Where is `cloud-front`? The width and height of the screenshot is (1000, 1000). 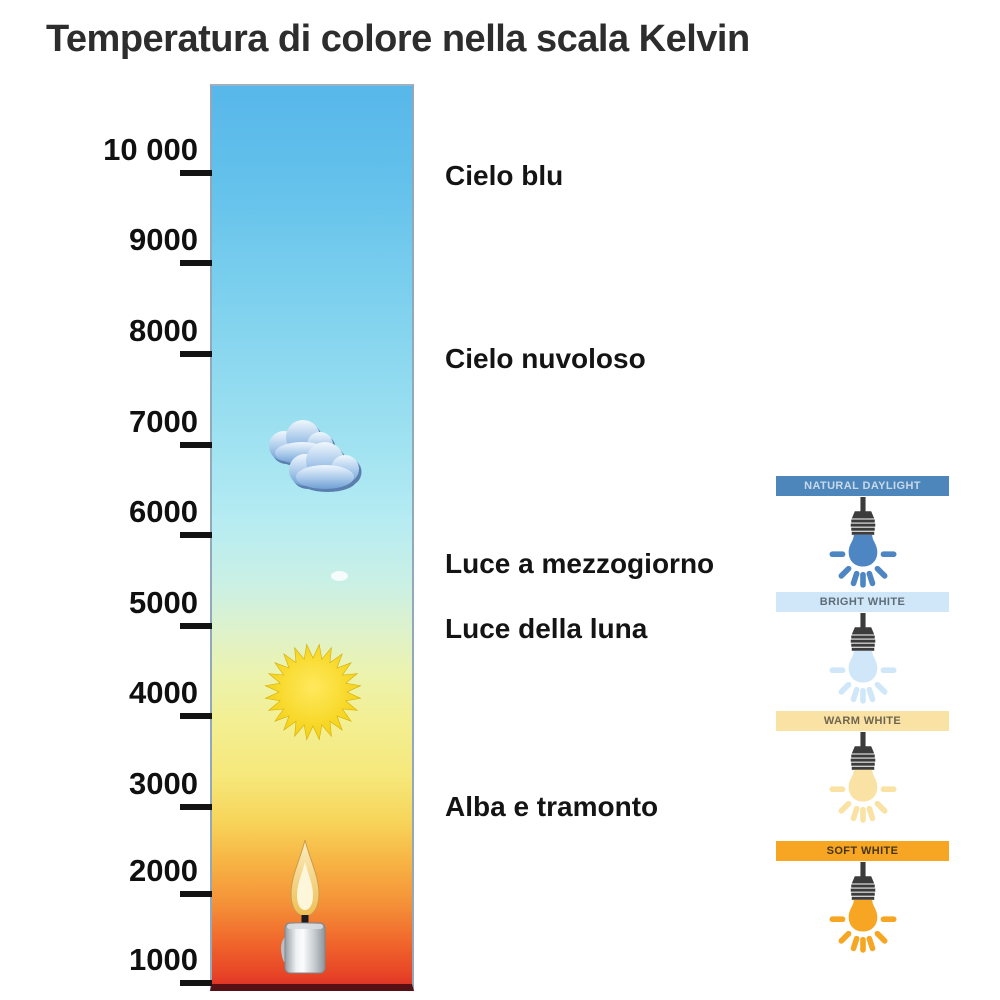
cloud-front is located at coordinates (324, 465).